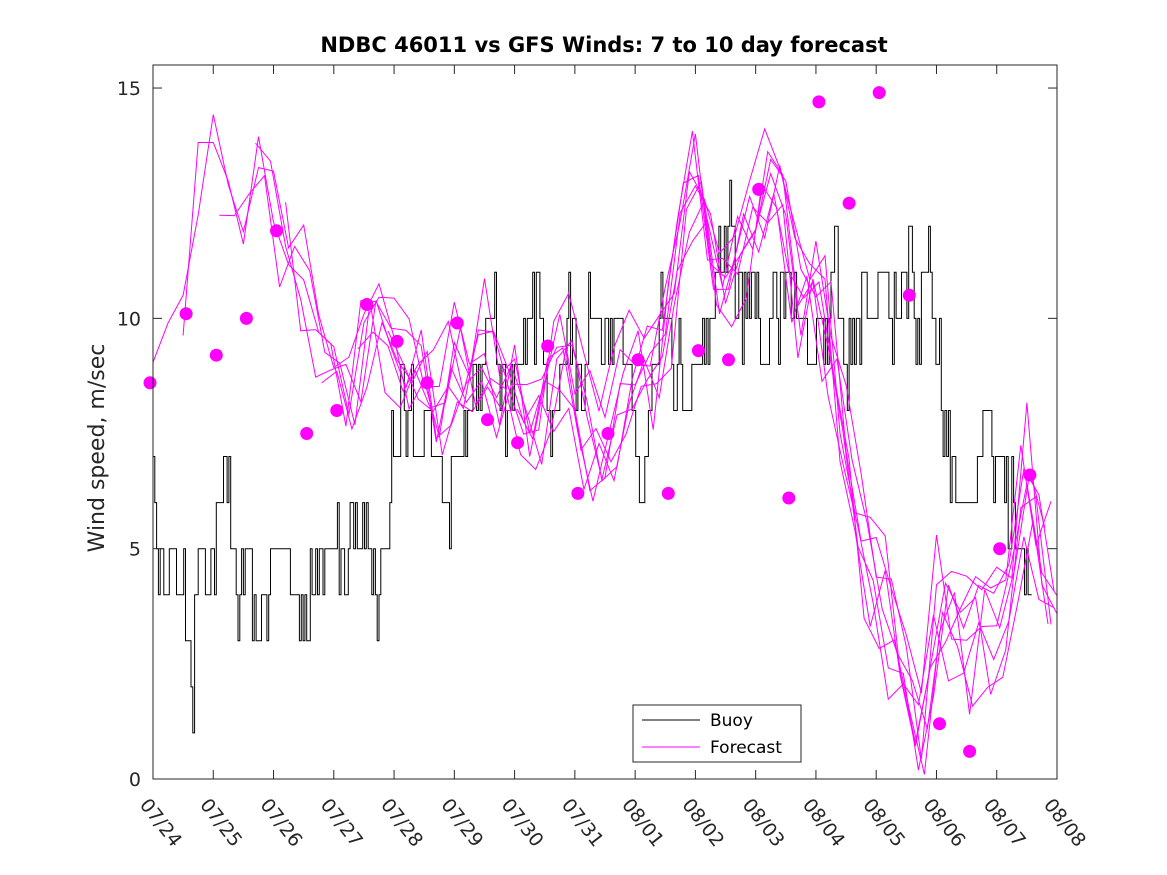  Describe the element at coordinates (731, 721) in the screenshot. I see `legend-label-buoy: Buoy` at that location.